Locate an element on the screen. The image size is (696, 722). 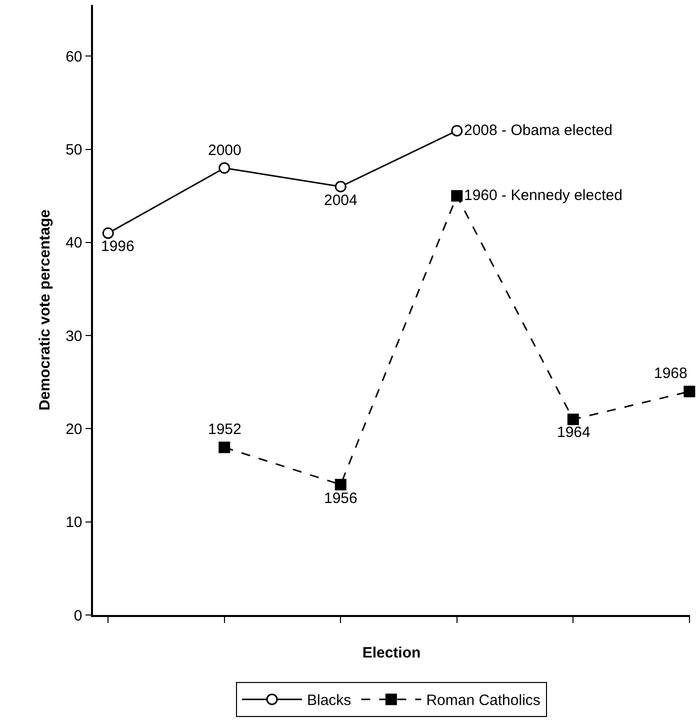
annotation: 2004 is located at coordinates (341, 200).